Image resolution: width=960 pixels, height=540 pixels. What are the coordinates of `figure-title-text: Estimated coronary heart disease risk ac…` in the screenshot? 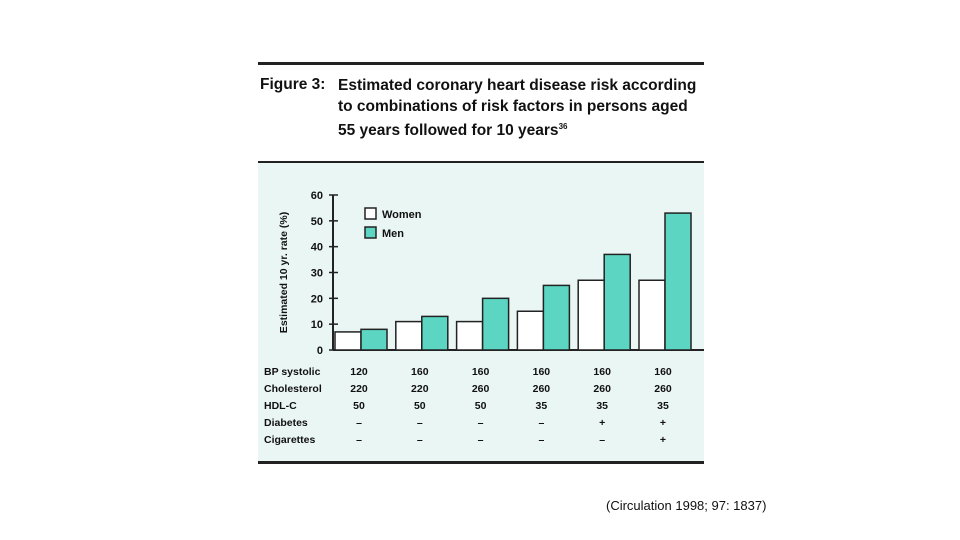 It's located at (517, 108).